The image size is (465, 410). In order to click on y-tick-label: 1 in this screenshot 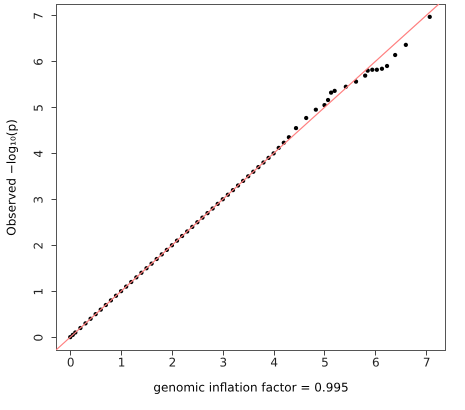, I will do `click(39, 292)`.